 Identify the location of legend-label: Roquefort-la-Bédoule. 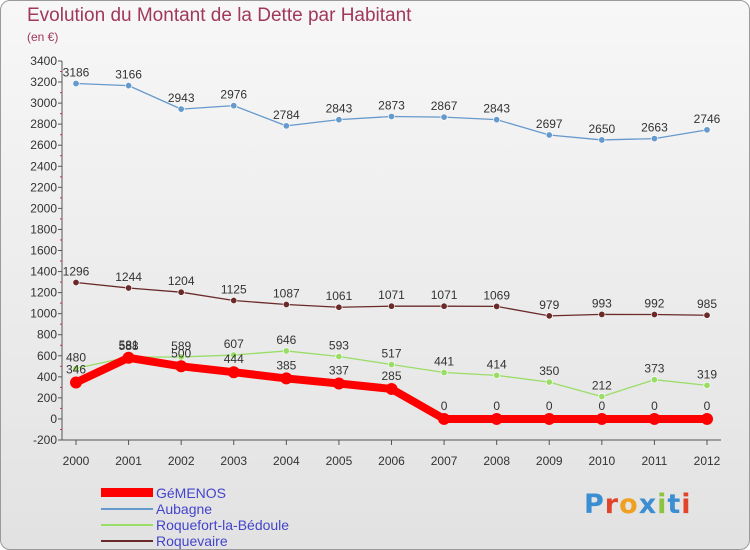
(223, 525).